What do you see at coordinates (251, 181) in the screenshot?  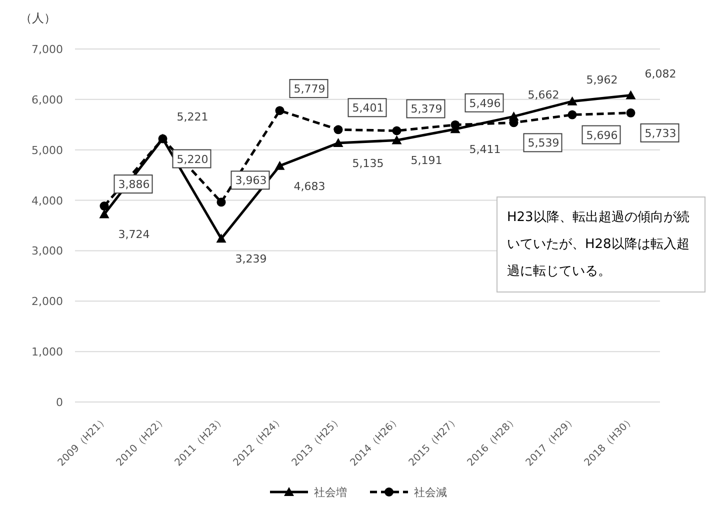 I see `data-label: 3,963` at bounding box center [251, 181].